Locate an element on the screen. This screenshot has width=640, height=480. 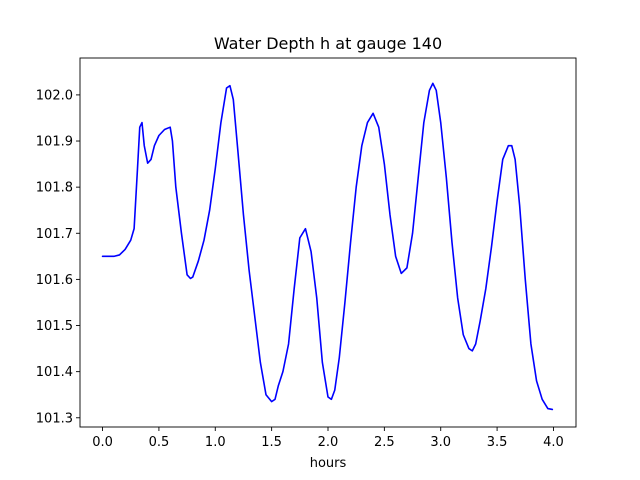
x-tick-label: 4.0 is located at coordinates (553, 442).